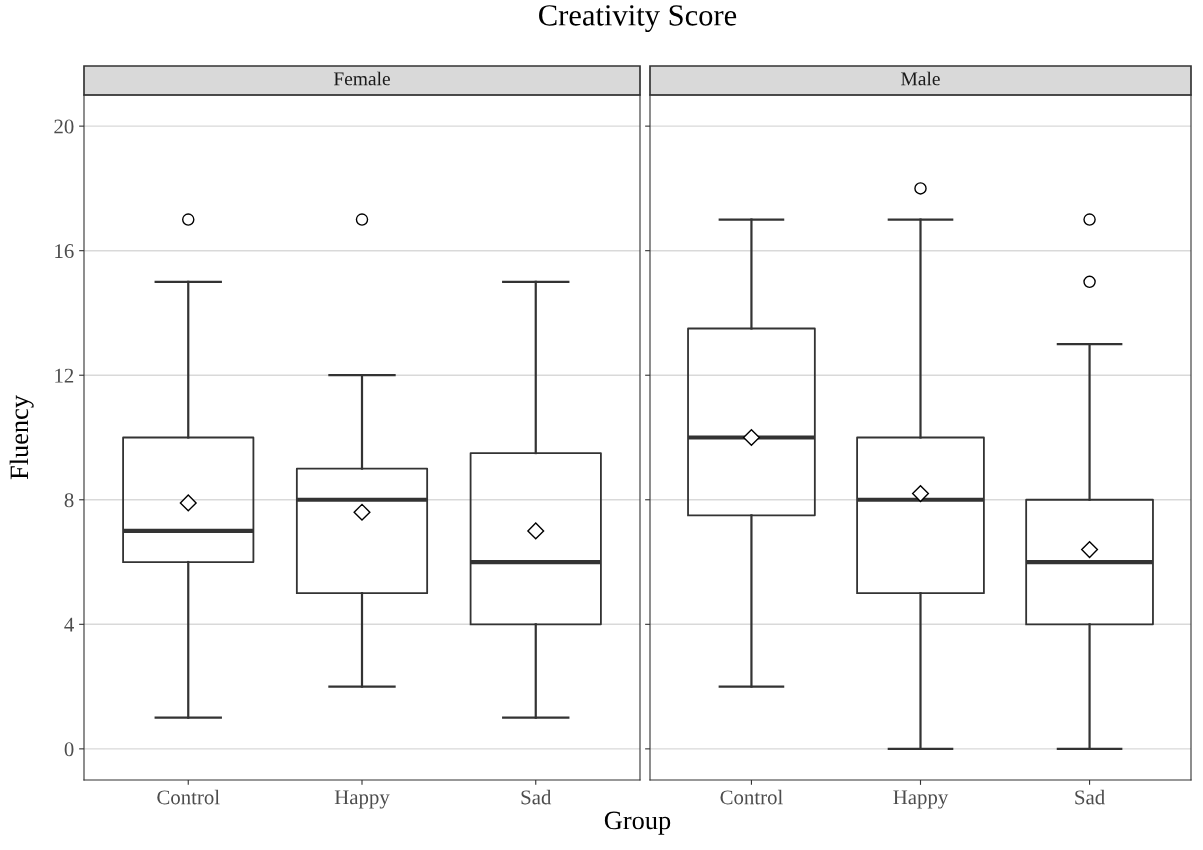  What do you see at coordinates (920, 78) in the screenshot?
I see `chart-subtitle: Male` at bounding box center [920, 78].